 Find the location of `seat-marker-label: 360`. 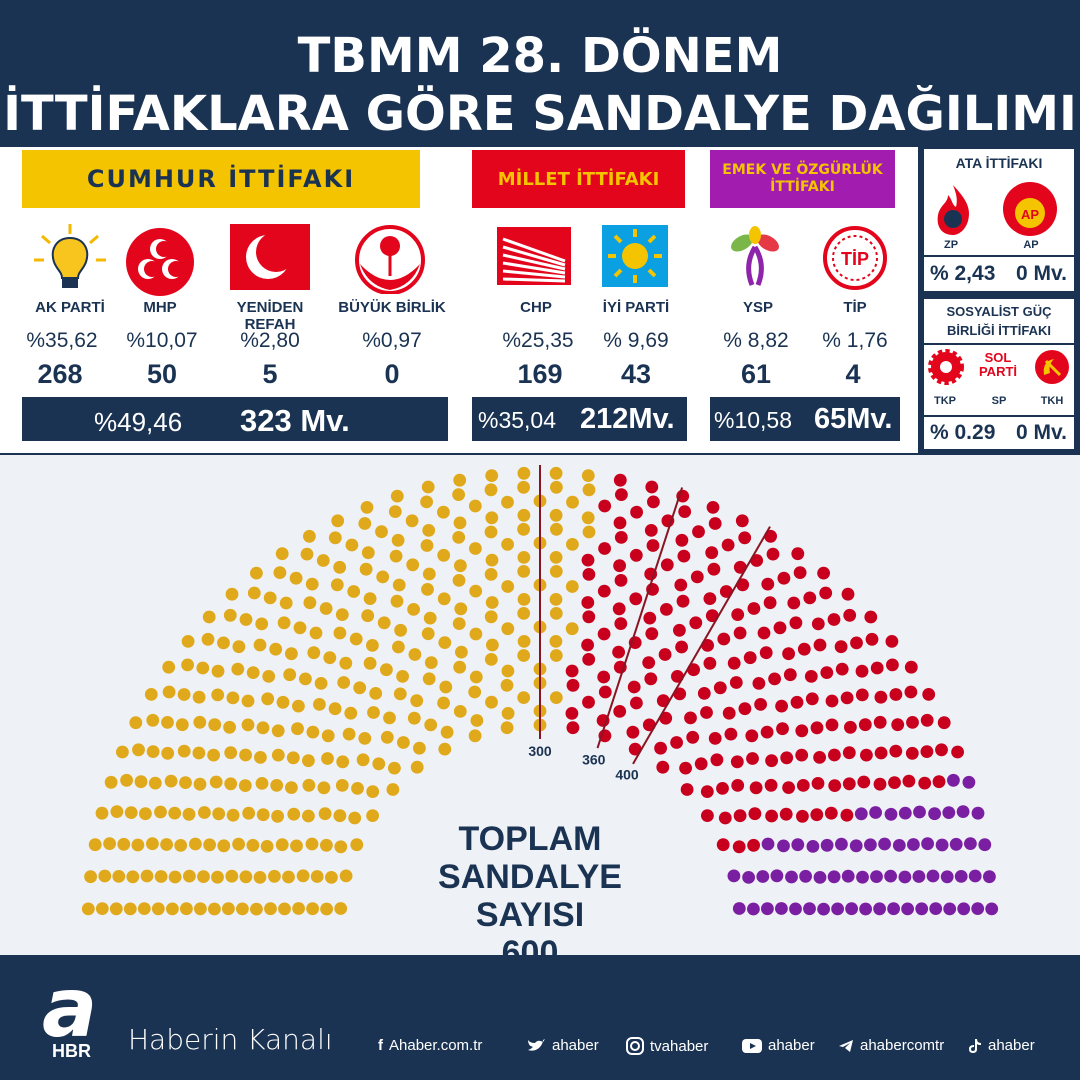

seat-marker-label: 360 is located at coordinates (594, 760).